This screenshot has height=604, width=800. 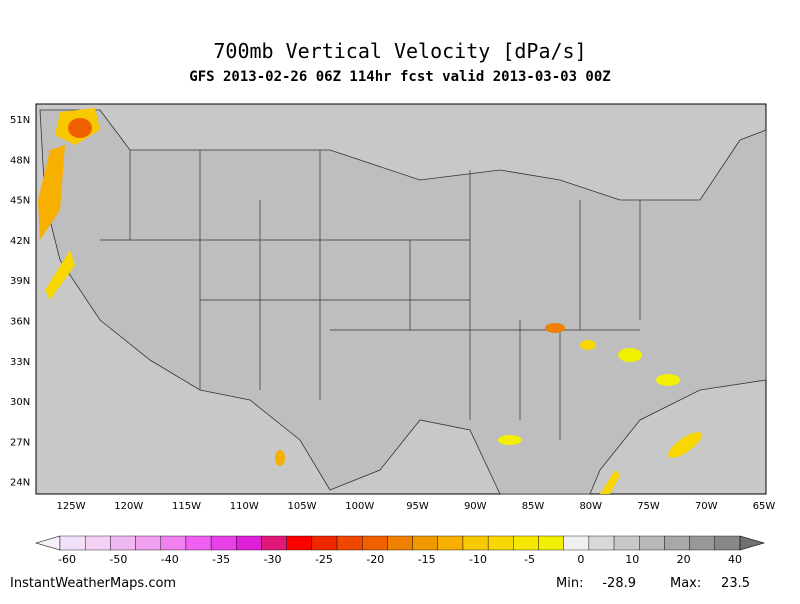 I want to click on max-label: Max:, so click(x=685, y=583).